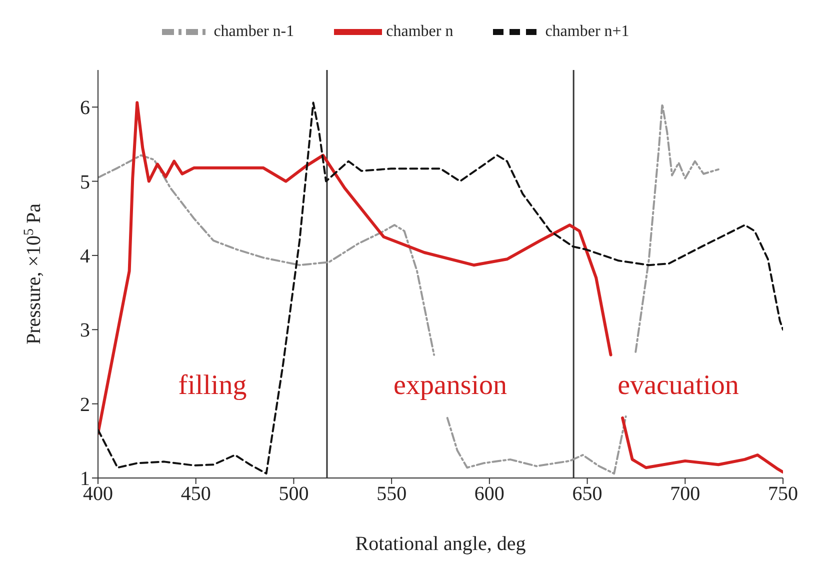 The width and height of the screenshot is (821, 568). Describe the element at coordinates (587, 494) in the screenshot. I see `x-tick-label: 650` at that location.